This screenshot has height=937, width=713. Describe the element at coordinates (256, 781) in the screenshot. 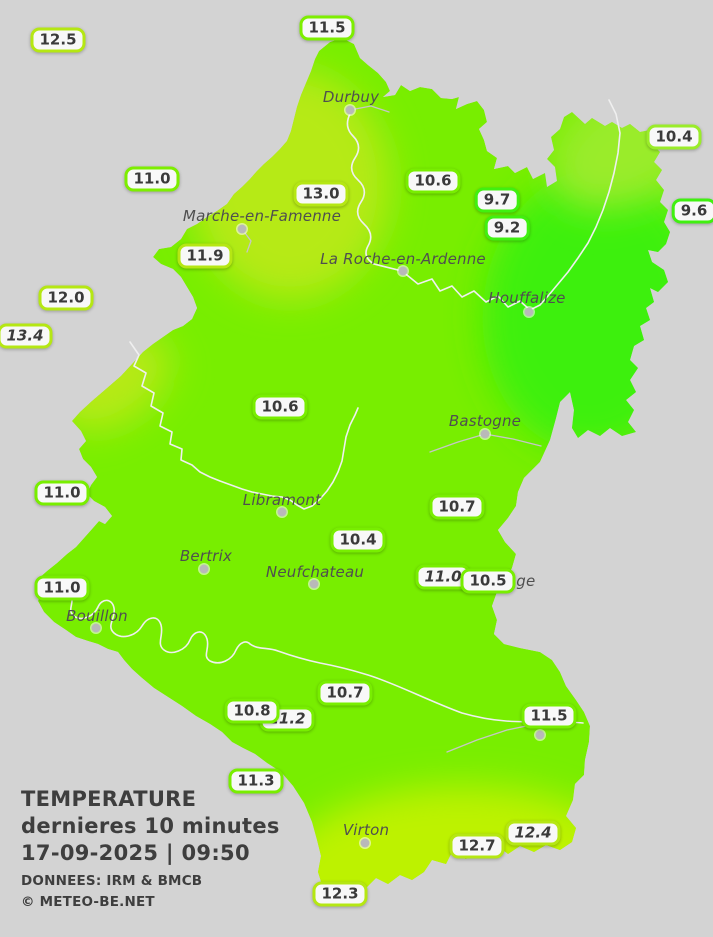

I see `temperature-label: 11.3` at that location.